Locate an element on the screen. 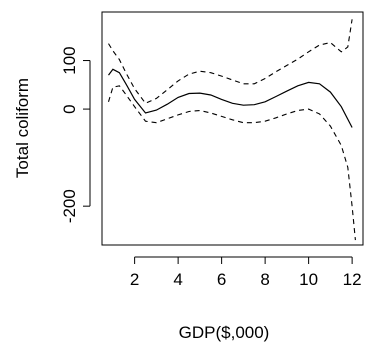 Image resolution: width=368 pixels, height=349 pixels. x-tick-label: 8 is located at coordinates (264, 279).